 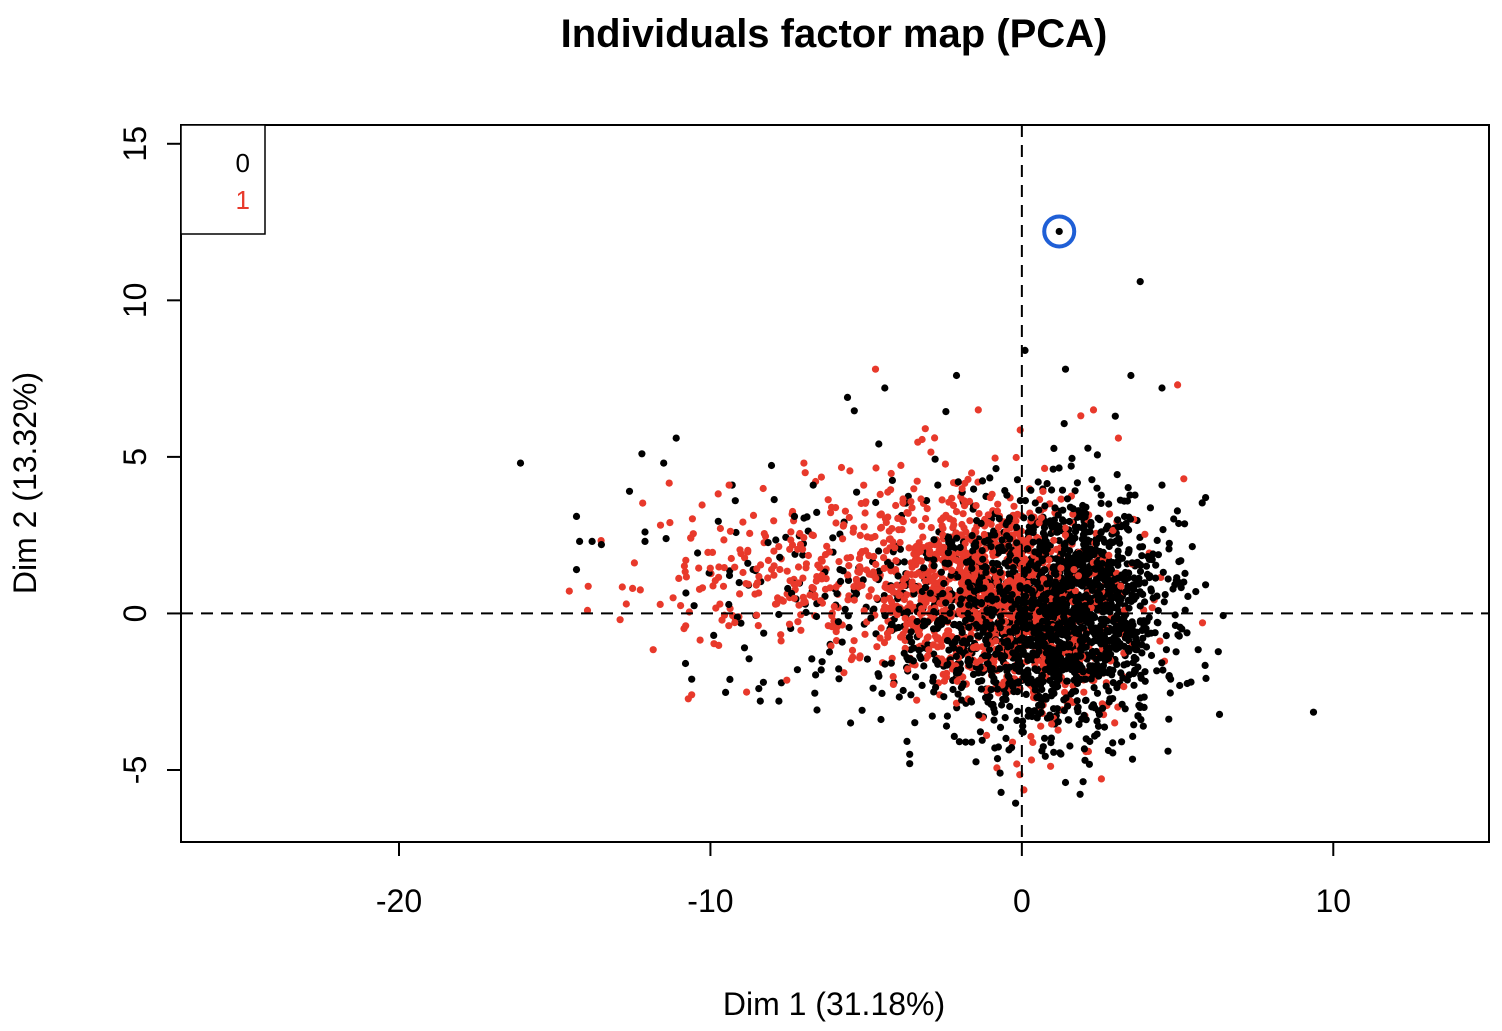 I want to click on highlight-ring, so click(x=1059, y=231).